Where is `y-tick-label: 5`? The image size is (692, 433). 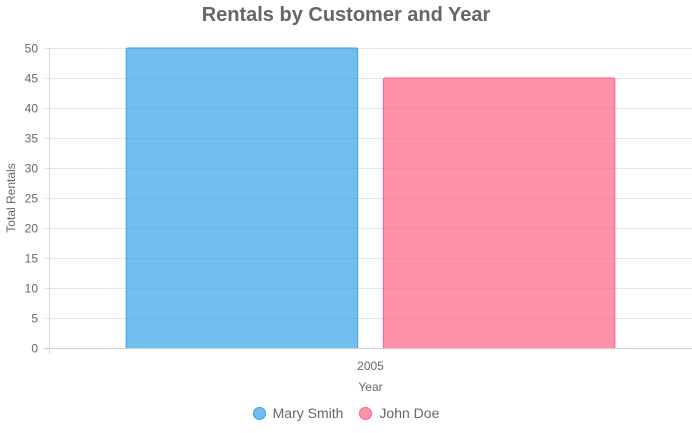 y-tick-label: 5 is located at coordinates (34, 319).